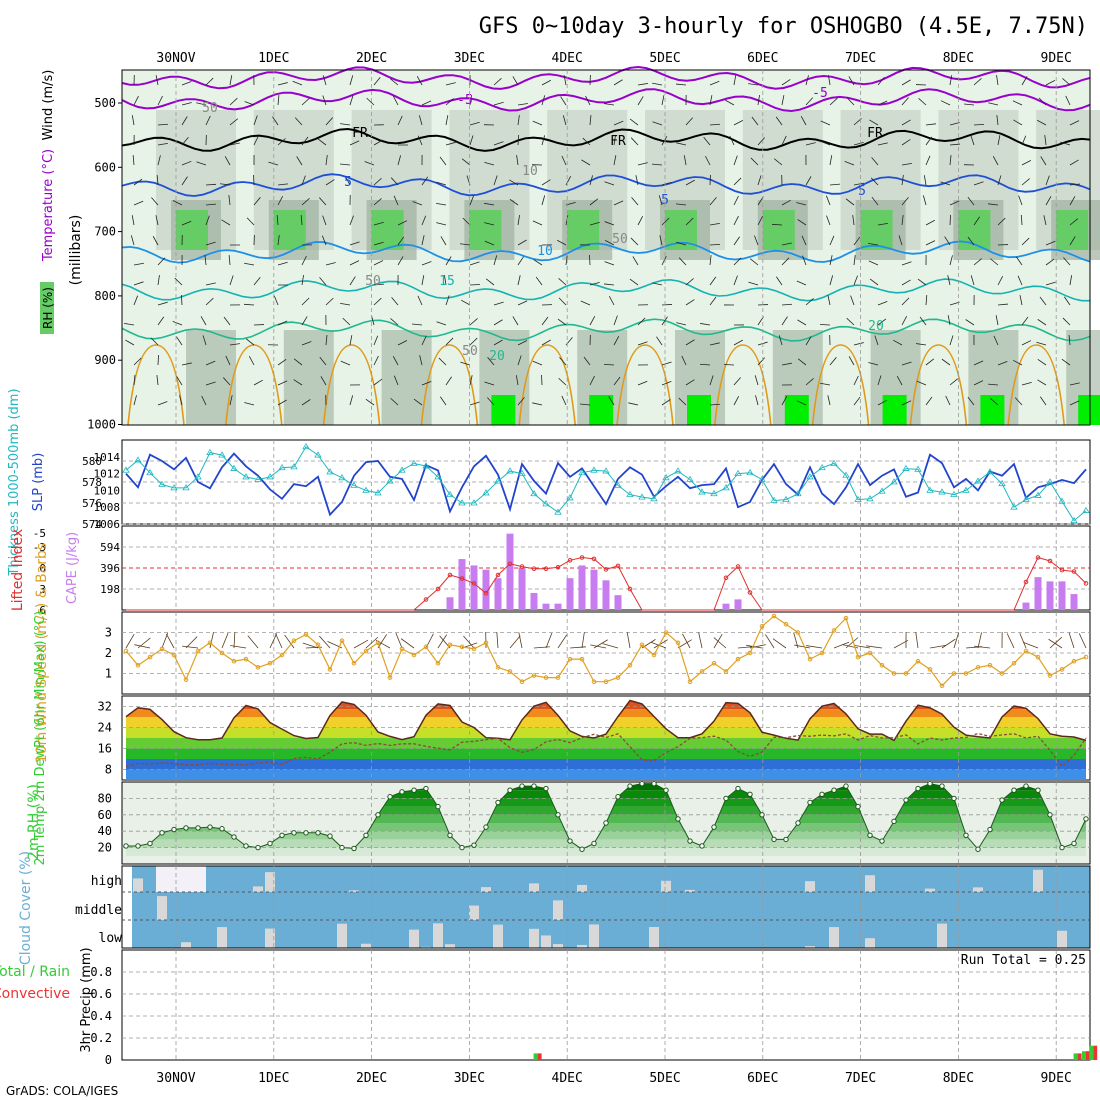 This screenshot has width=1100, height=1100. Describe the element at coordinates (606, 774) in the screenshot. I see `temp-band` at that location.